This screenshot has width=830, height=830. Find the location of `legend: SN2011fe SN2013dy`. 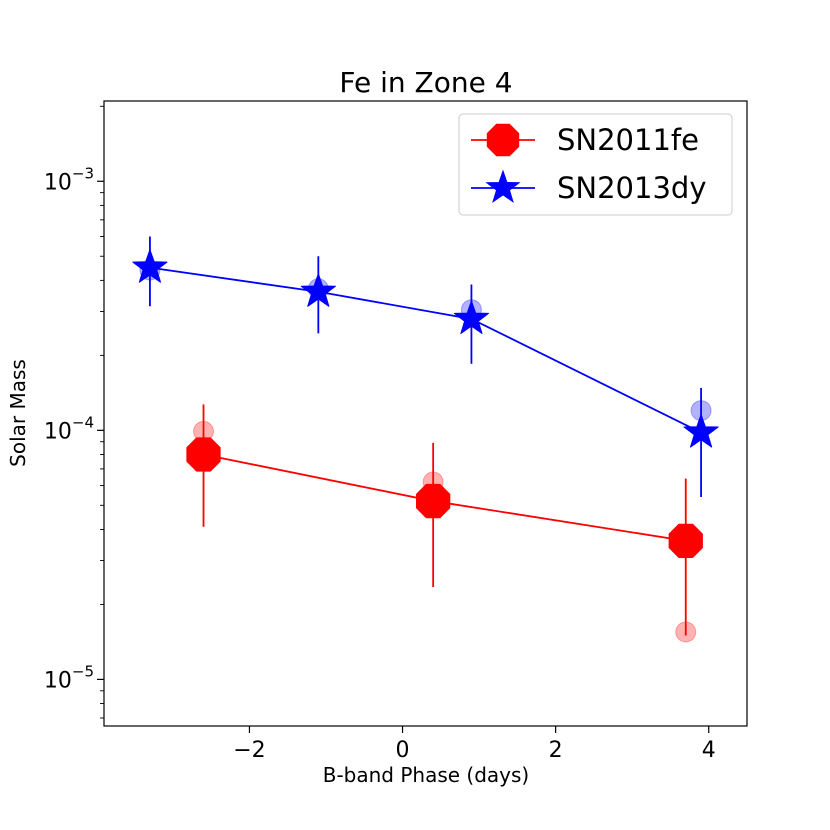

legend: SN2011fe SN2013dy is located at coordinates (595, 164).